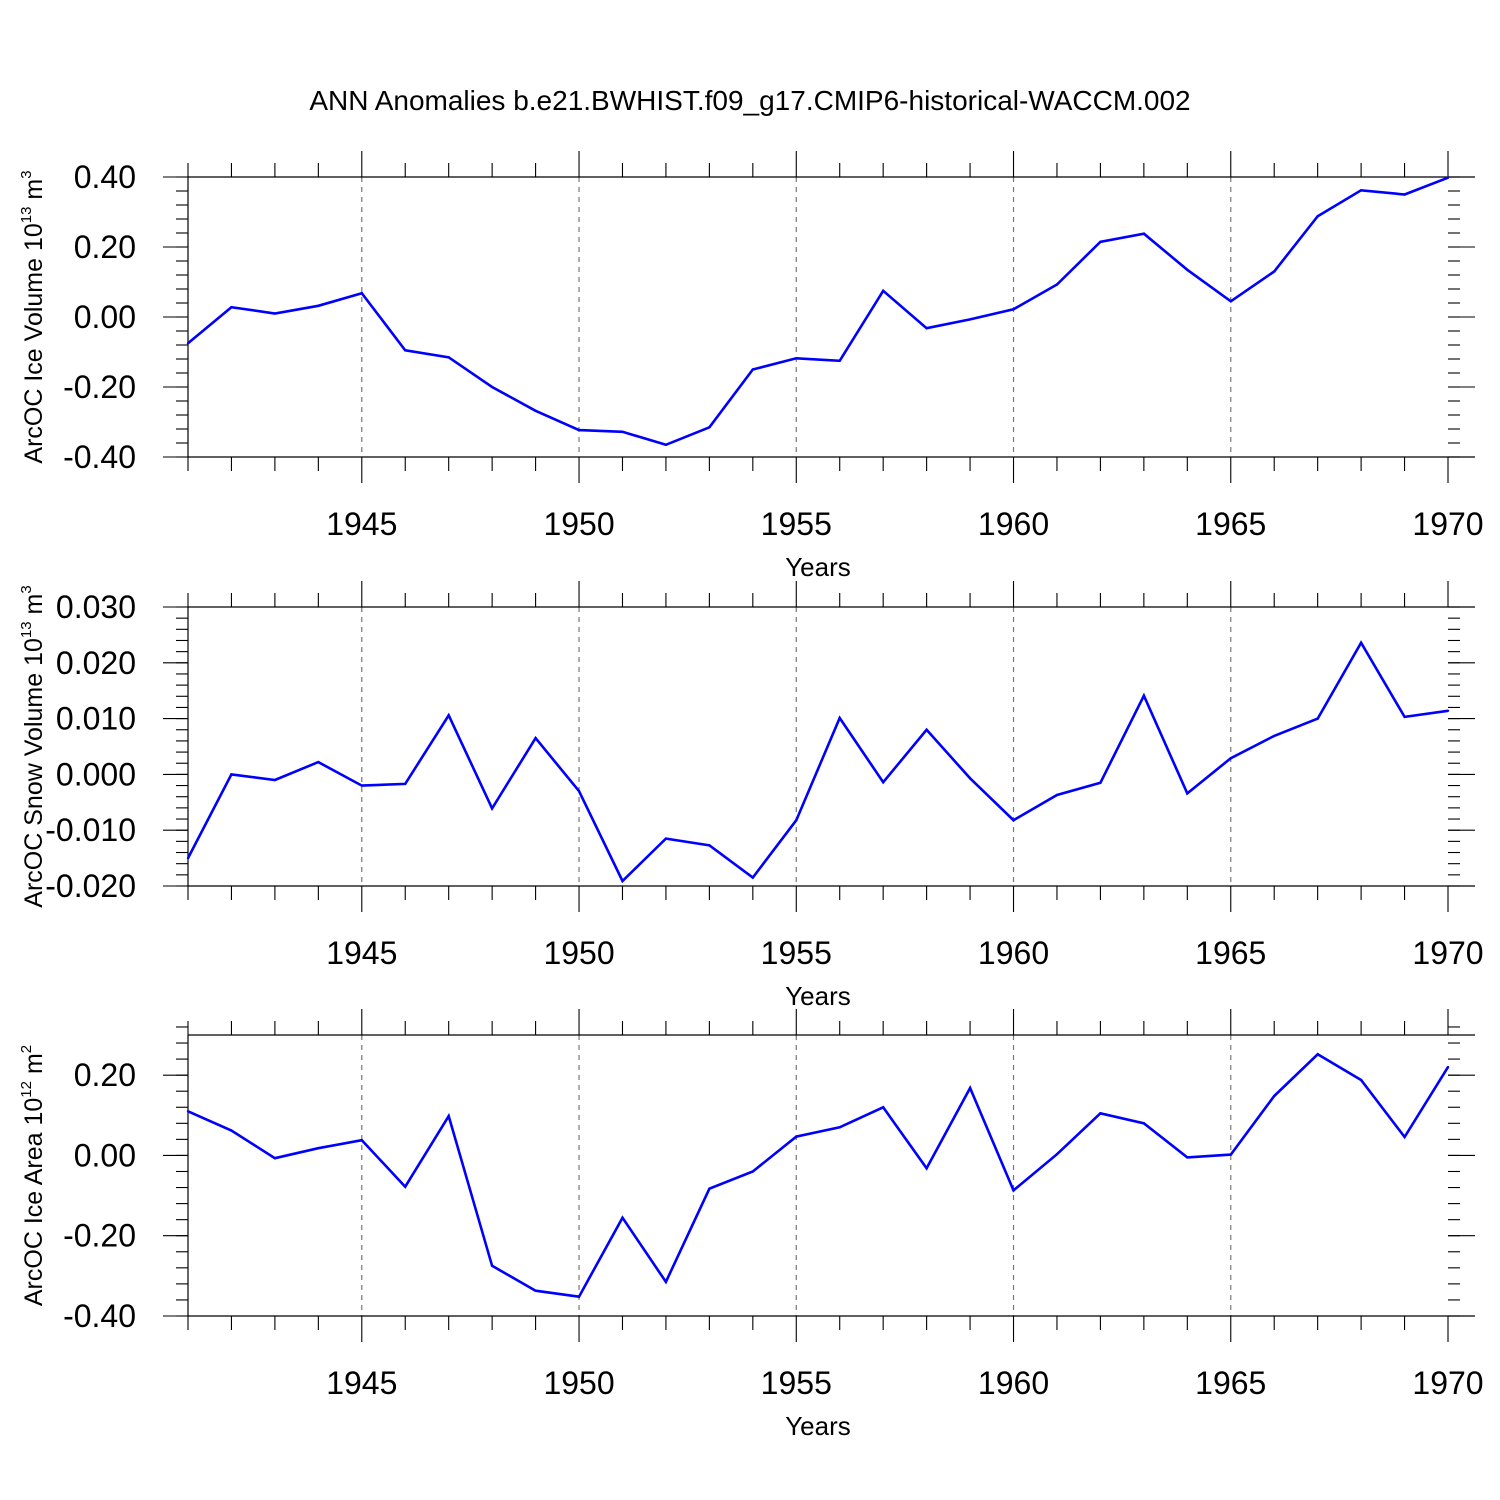 Image resolution: width=1500 pixels, height=1500 pixels. Describe the element at coordinates (34, 343) in the screenshot. I see `y-axis-title-text: ArcOC Ice Volume 10` at that location.